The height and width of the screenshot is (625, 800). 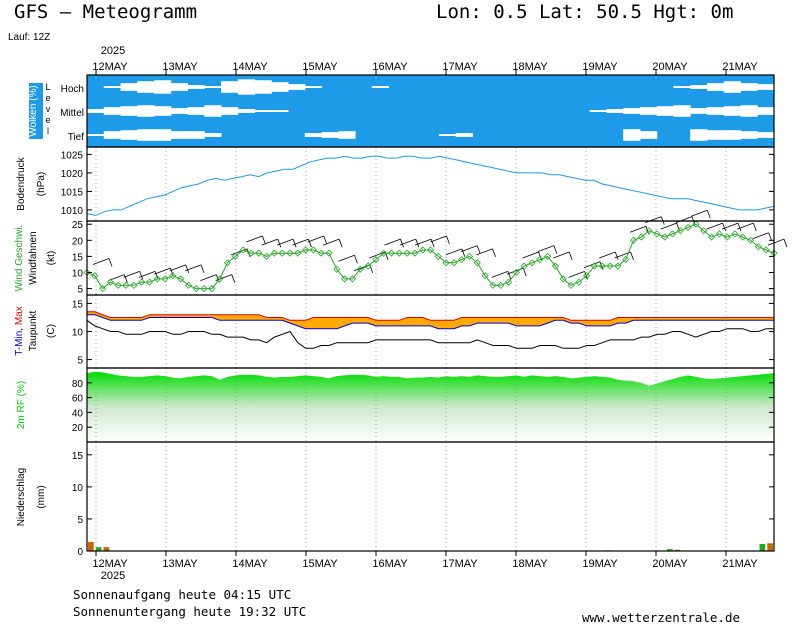 What do you see at coordinates (585, 12) in the screenshot?
I see `location-info: Lon: 0.5 Lat: 50.5 Hgt: 0m` at bounding box center [585, 12].